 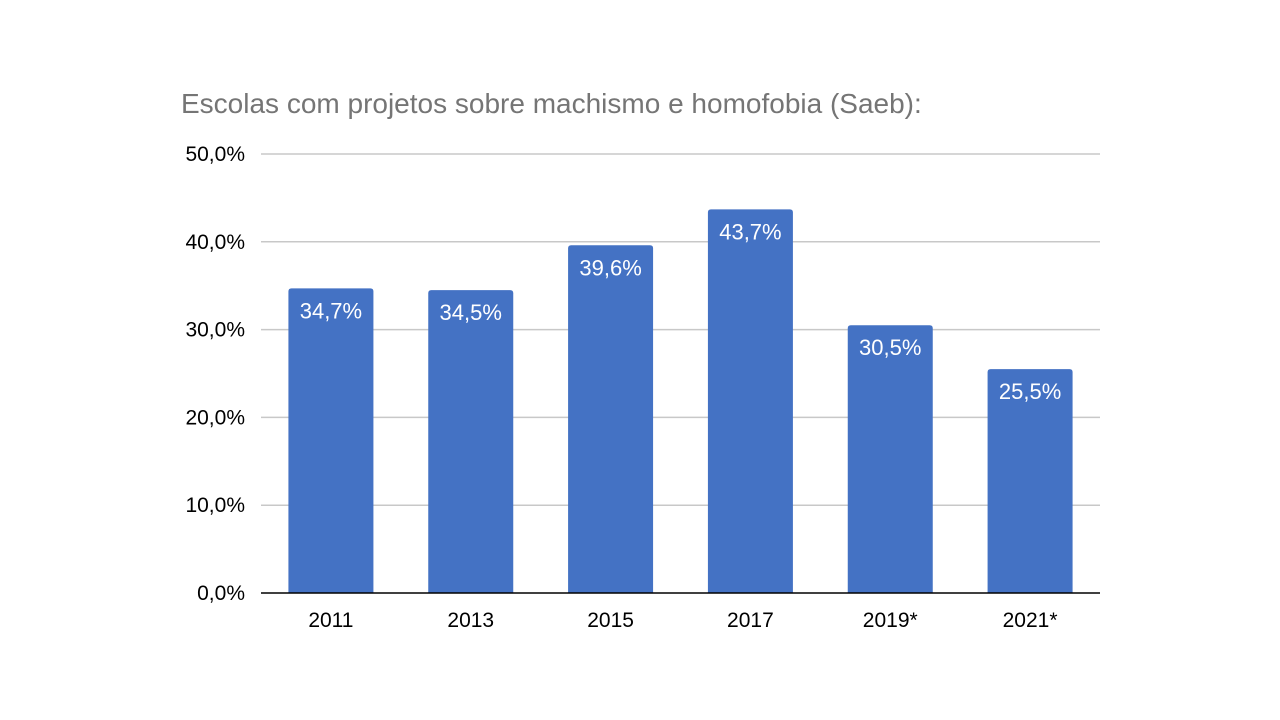 I want to click on x-tick-label: 2019*, so click(x=890, y=620).